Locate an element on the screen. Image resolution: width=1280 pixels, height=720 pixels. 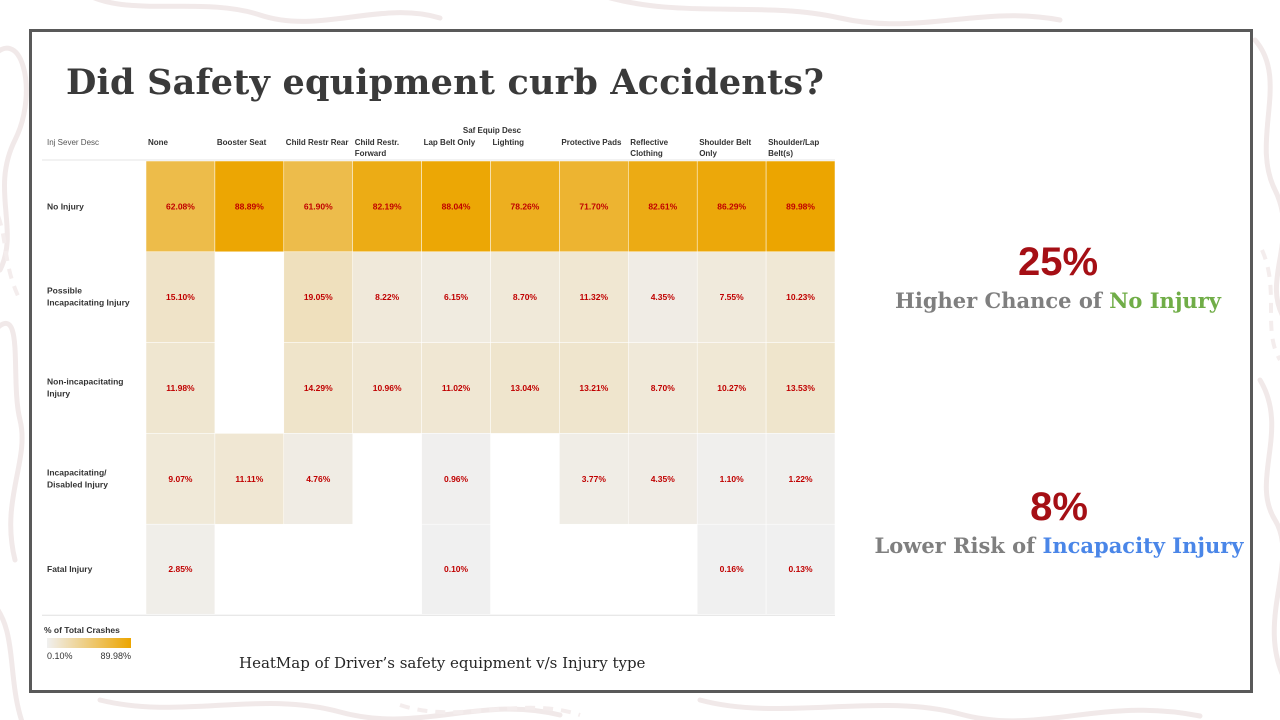
cell-value-label: 89.98% is located at coordinates (800, 206).